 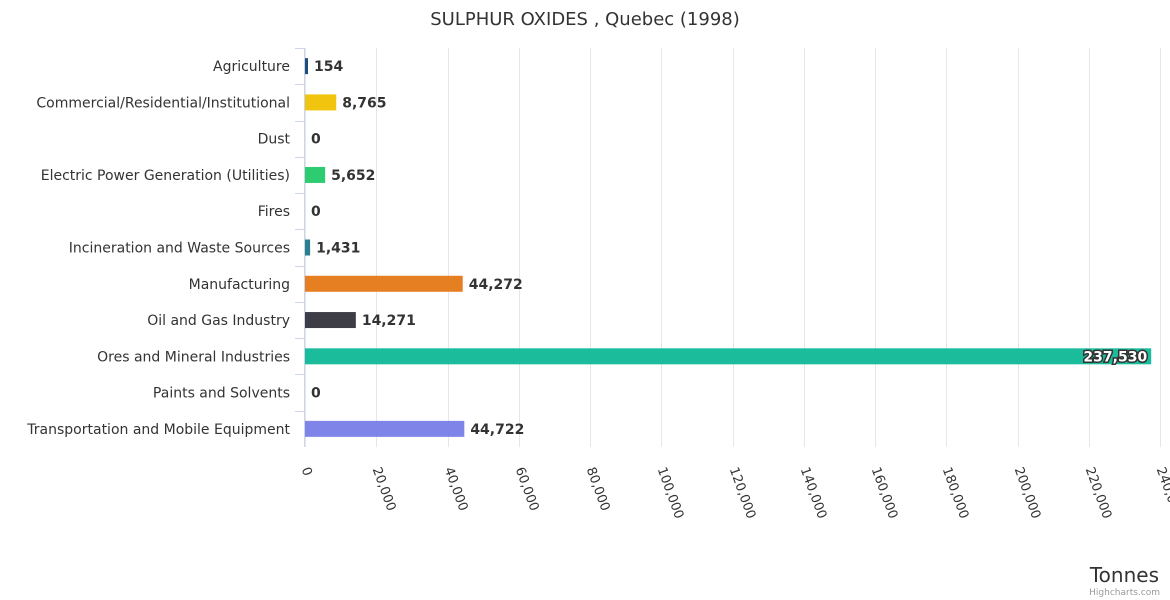 I want to click on category-label: Transportation and Mobile Equipment, so click(x=158, y=430).